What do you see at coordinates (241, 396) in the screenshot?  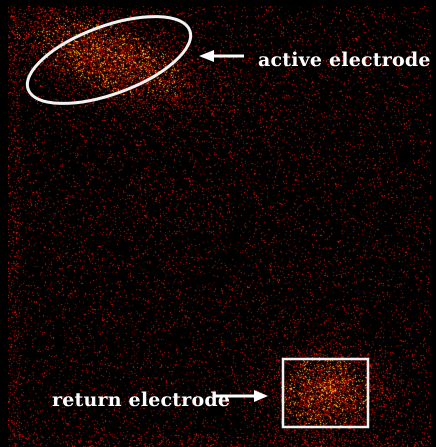 I see `return-arrow-icon` at bounding box center [241, 396].